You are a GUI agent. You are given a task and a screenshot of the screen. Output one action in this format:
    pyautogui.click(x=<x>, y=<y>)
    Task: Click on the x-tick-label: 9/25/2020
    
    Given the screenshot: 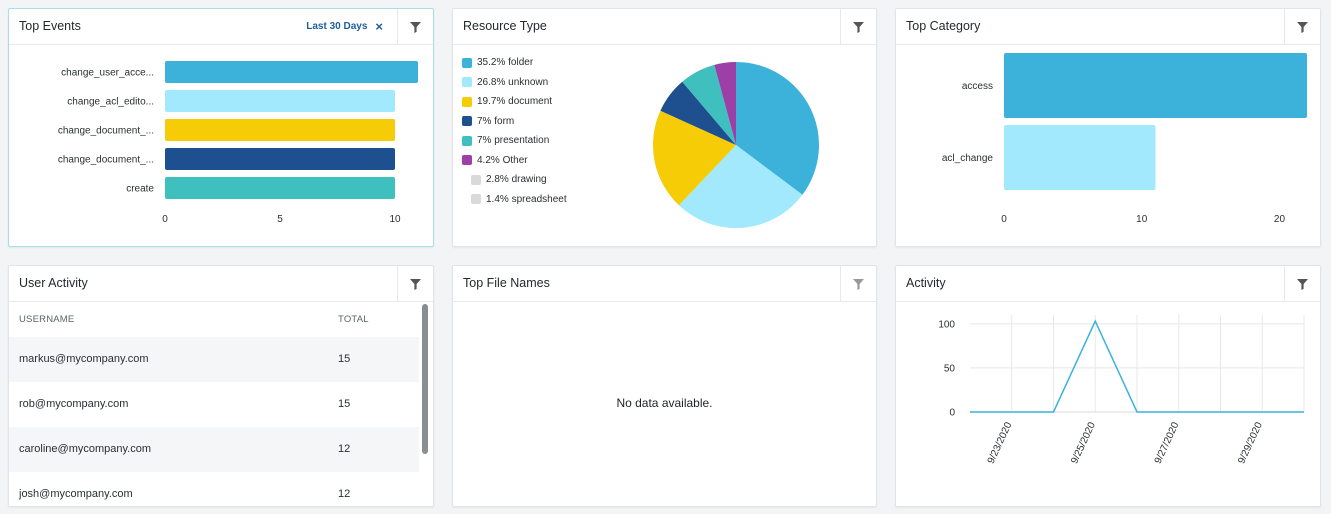 What is the action you would take?
    pyautogui.click(x=1083, y=442)
    